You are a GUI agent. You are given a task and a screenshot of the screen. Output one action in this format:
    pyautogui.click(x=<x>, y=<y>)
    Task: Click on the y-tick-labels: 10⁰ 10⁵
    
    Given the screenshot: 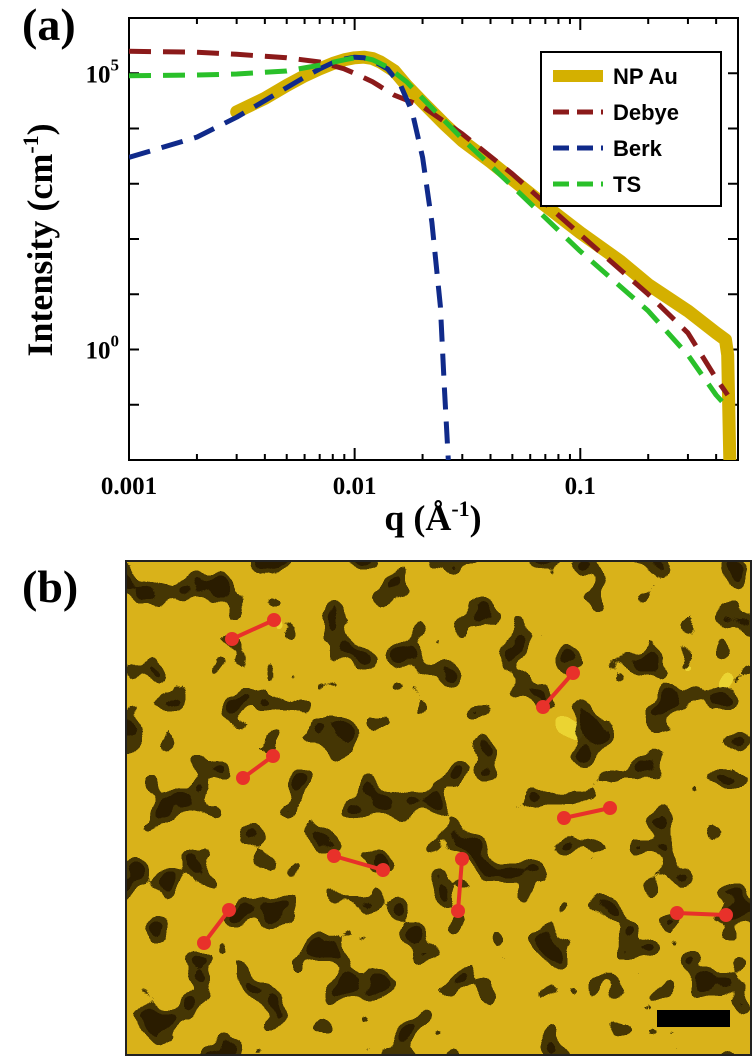 What is the action you would take?
    pyautogui.click(x=103, y=209)
    